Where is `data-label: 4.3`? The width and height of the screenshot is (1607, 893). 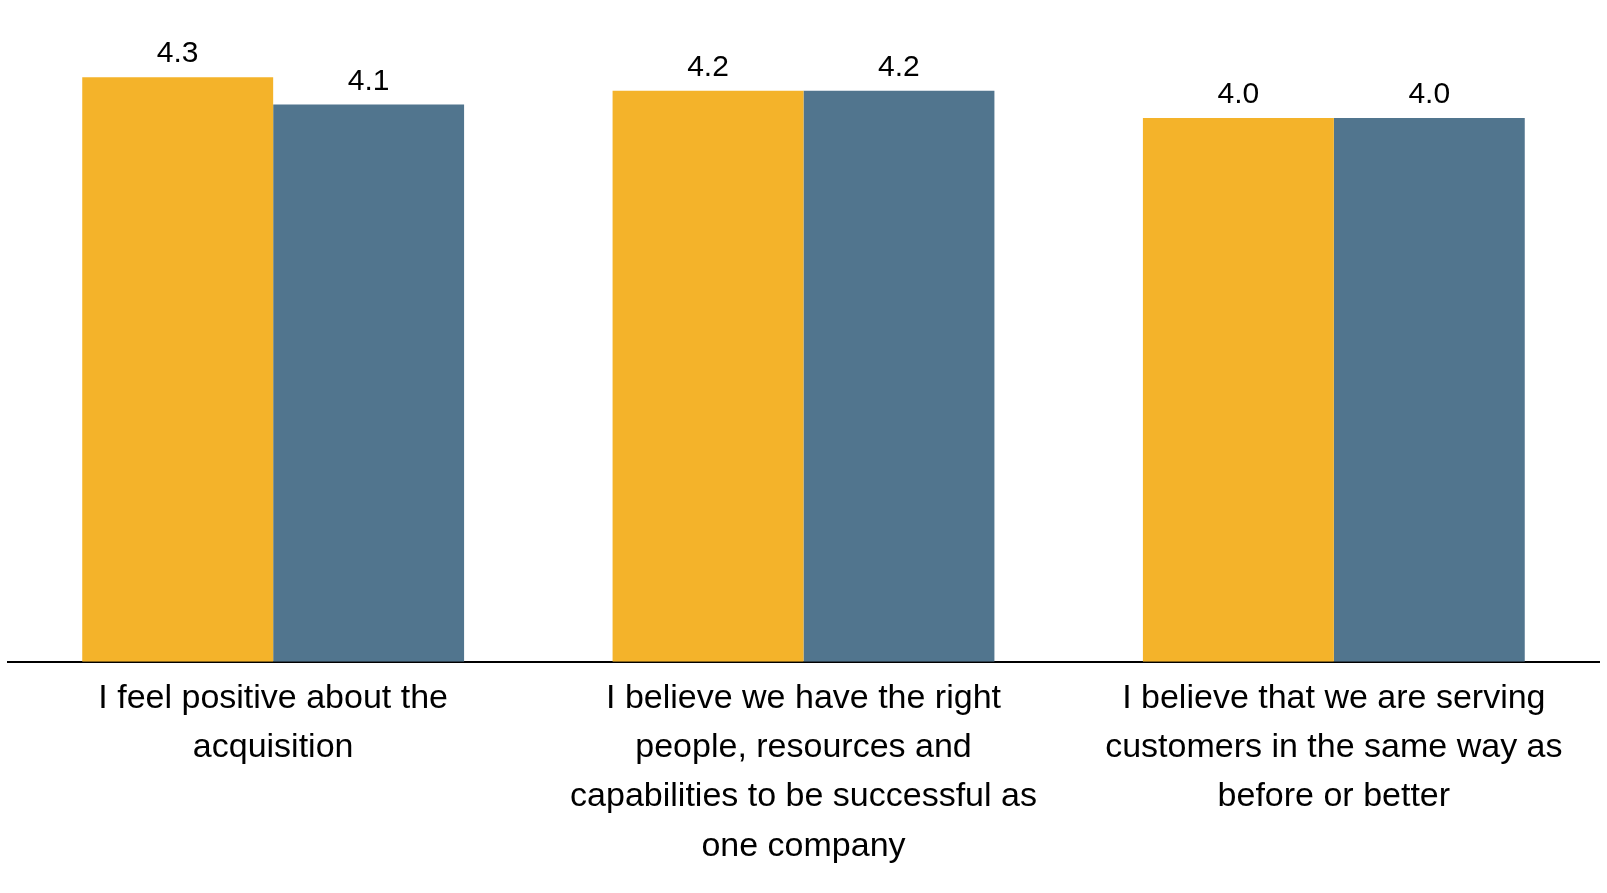
data-label: 4.3 is located at coordinates (177, 52).